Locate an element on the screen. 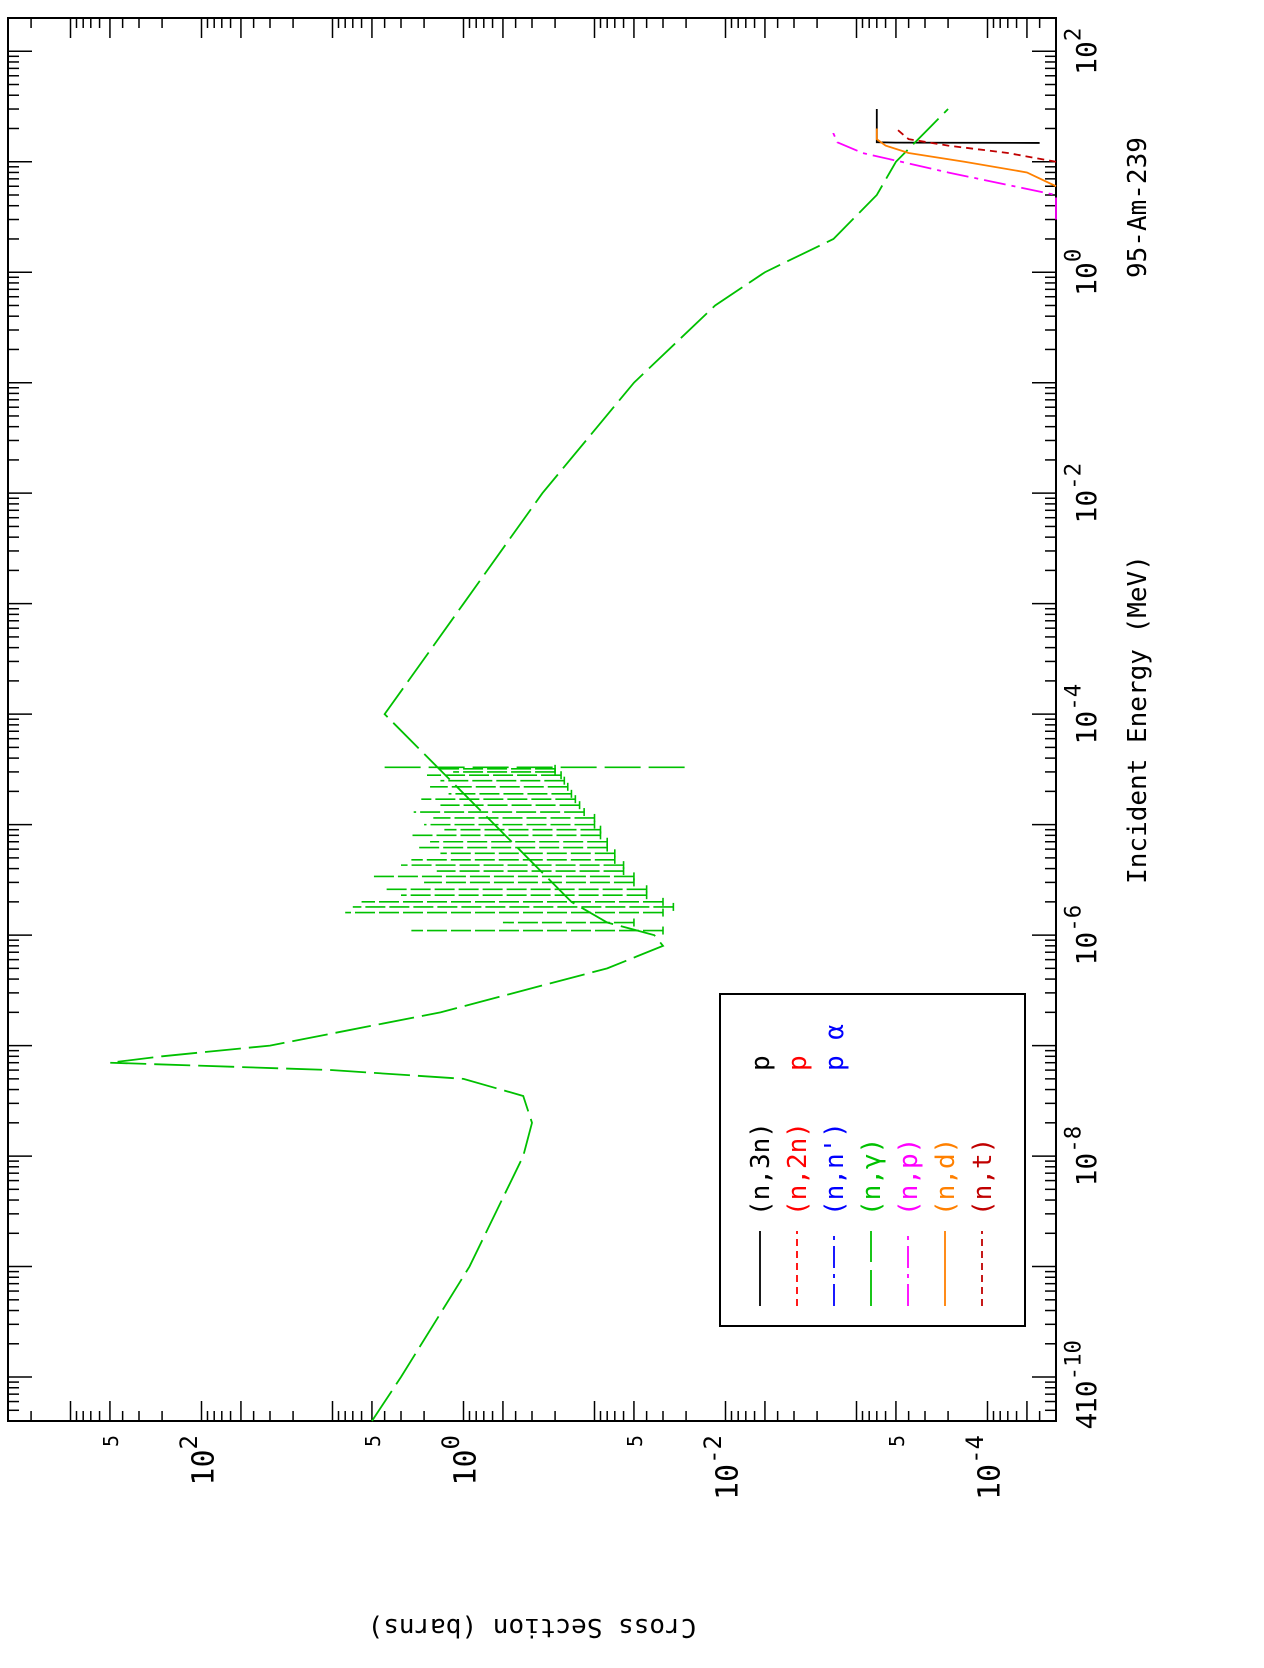  tick-label: 10-6 is located at coordinates (1082, 935).